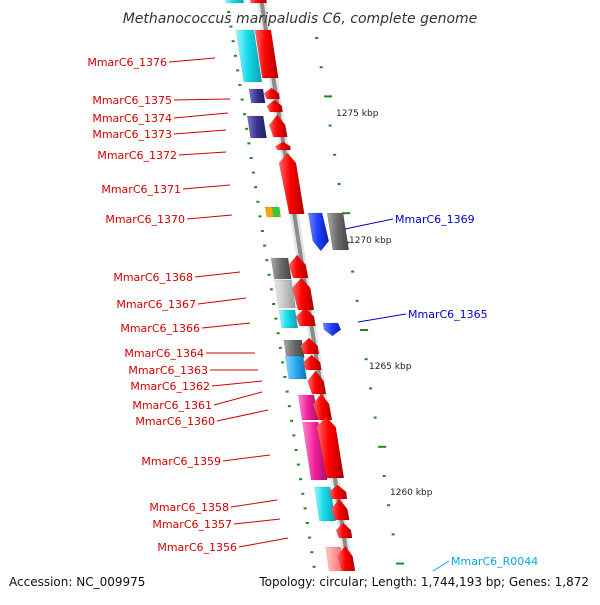 The image size is (600, 605). What do you see at coordinates (132, 100) in the screenshot?
I see `gene-label: MmarC6_1375` at bounding box center [132, 100].